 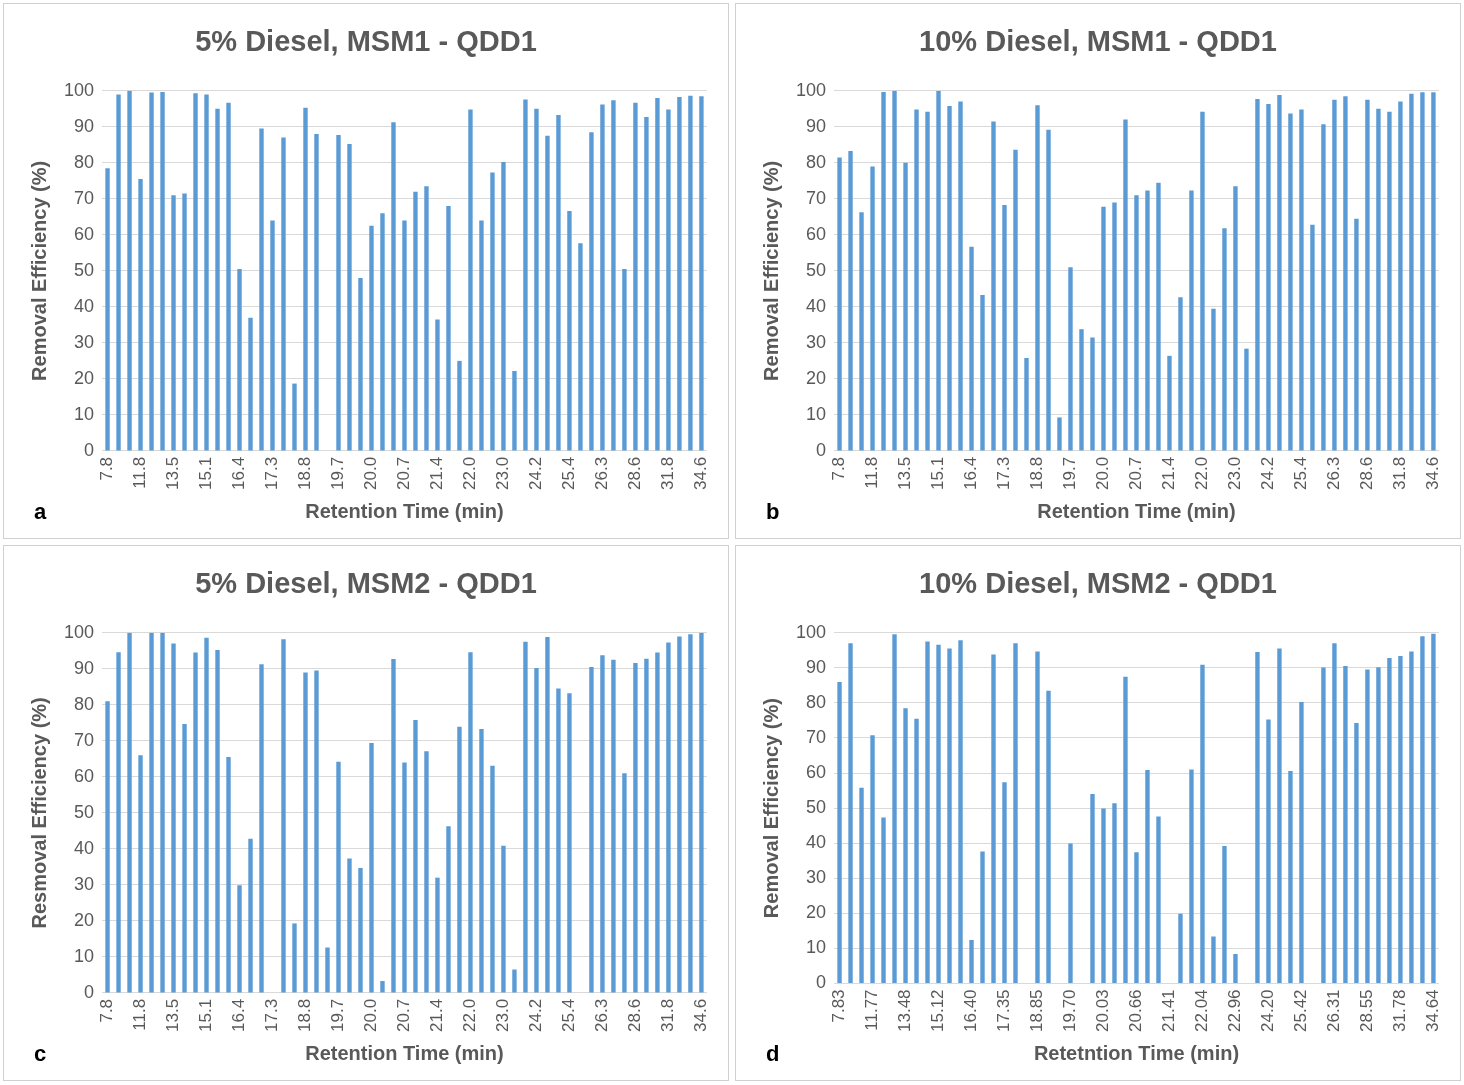 I want to click on y-tick-label: 100, so click(x=811, y=89).